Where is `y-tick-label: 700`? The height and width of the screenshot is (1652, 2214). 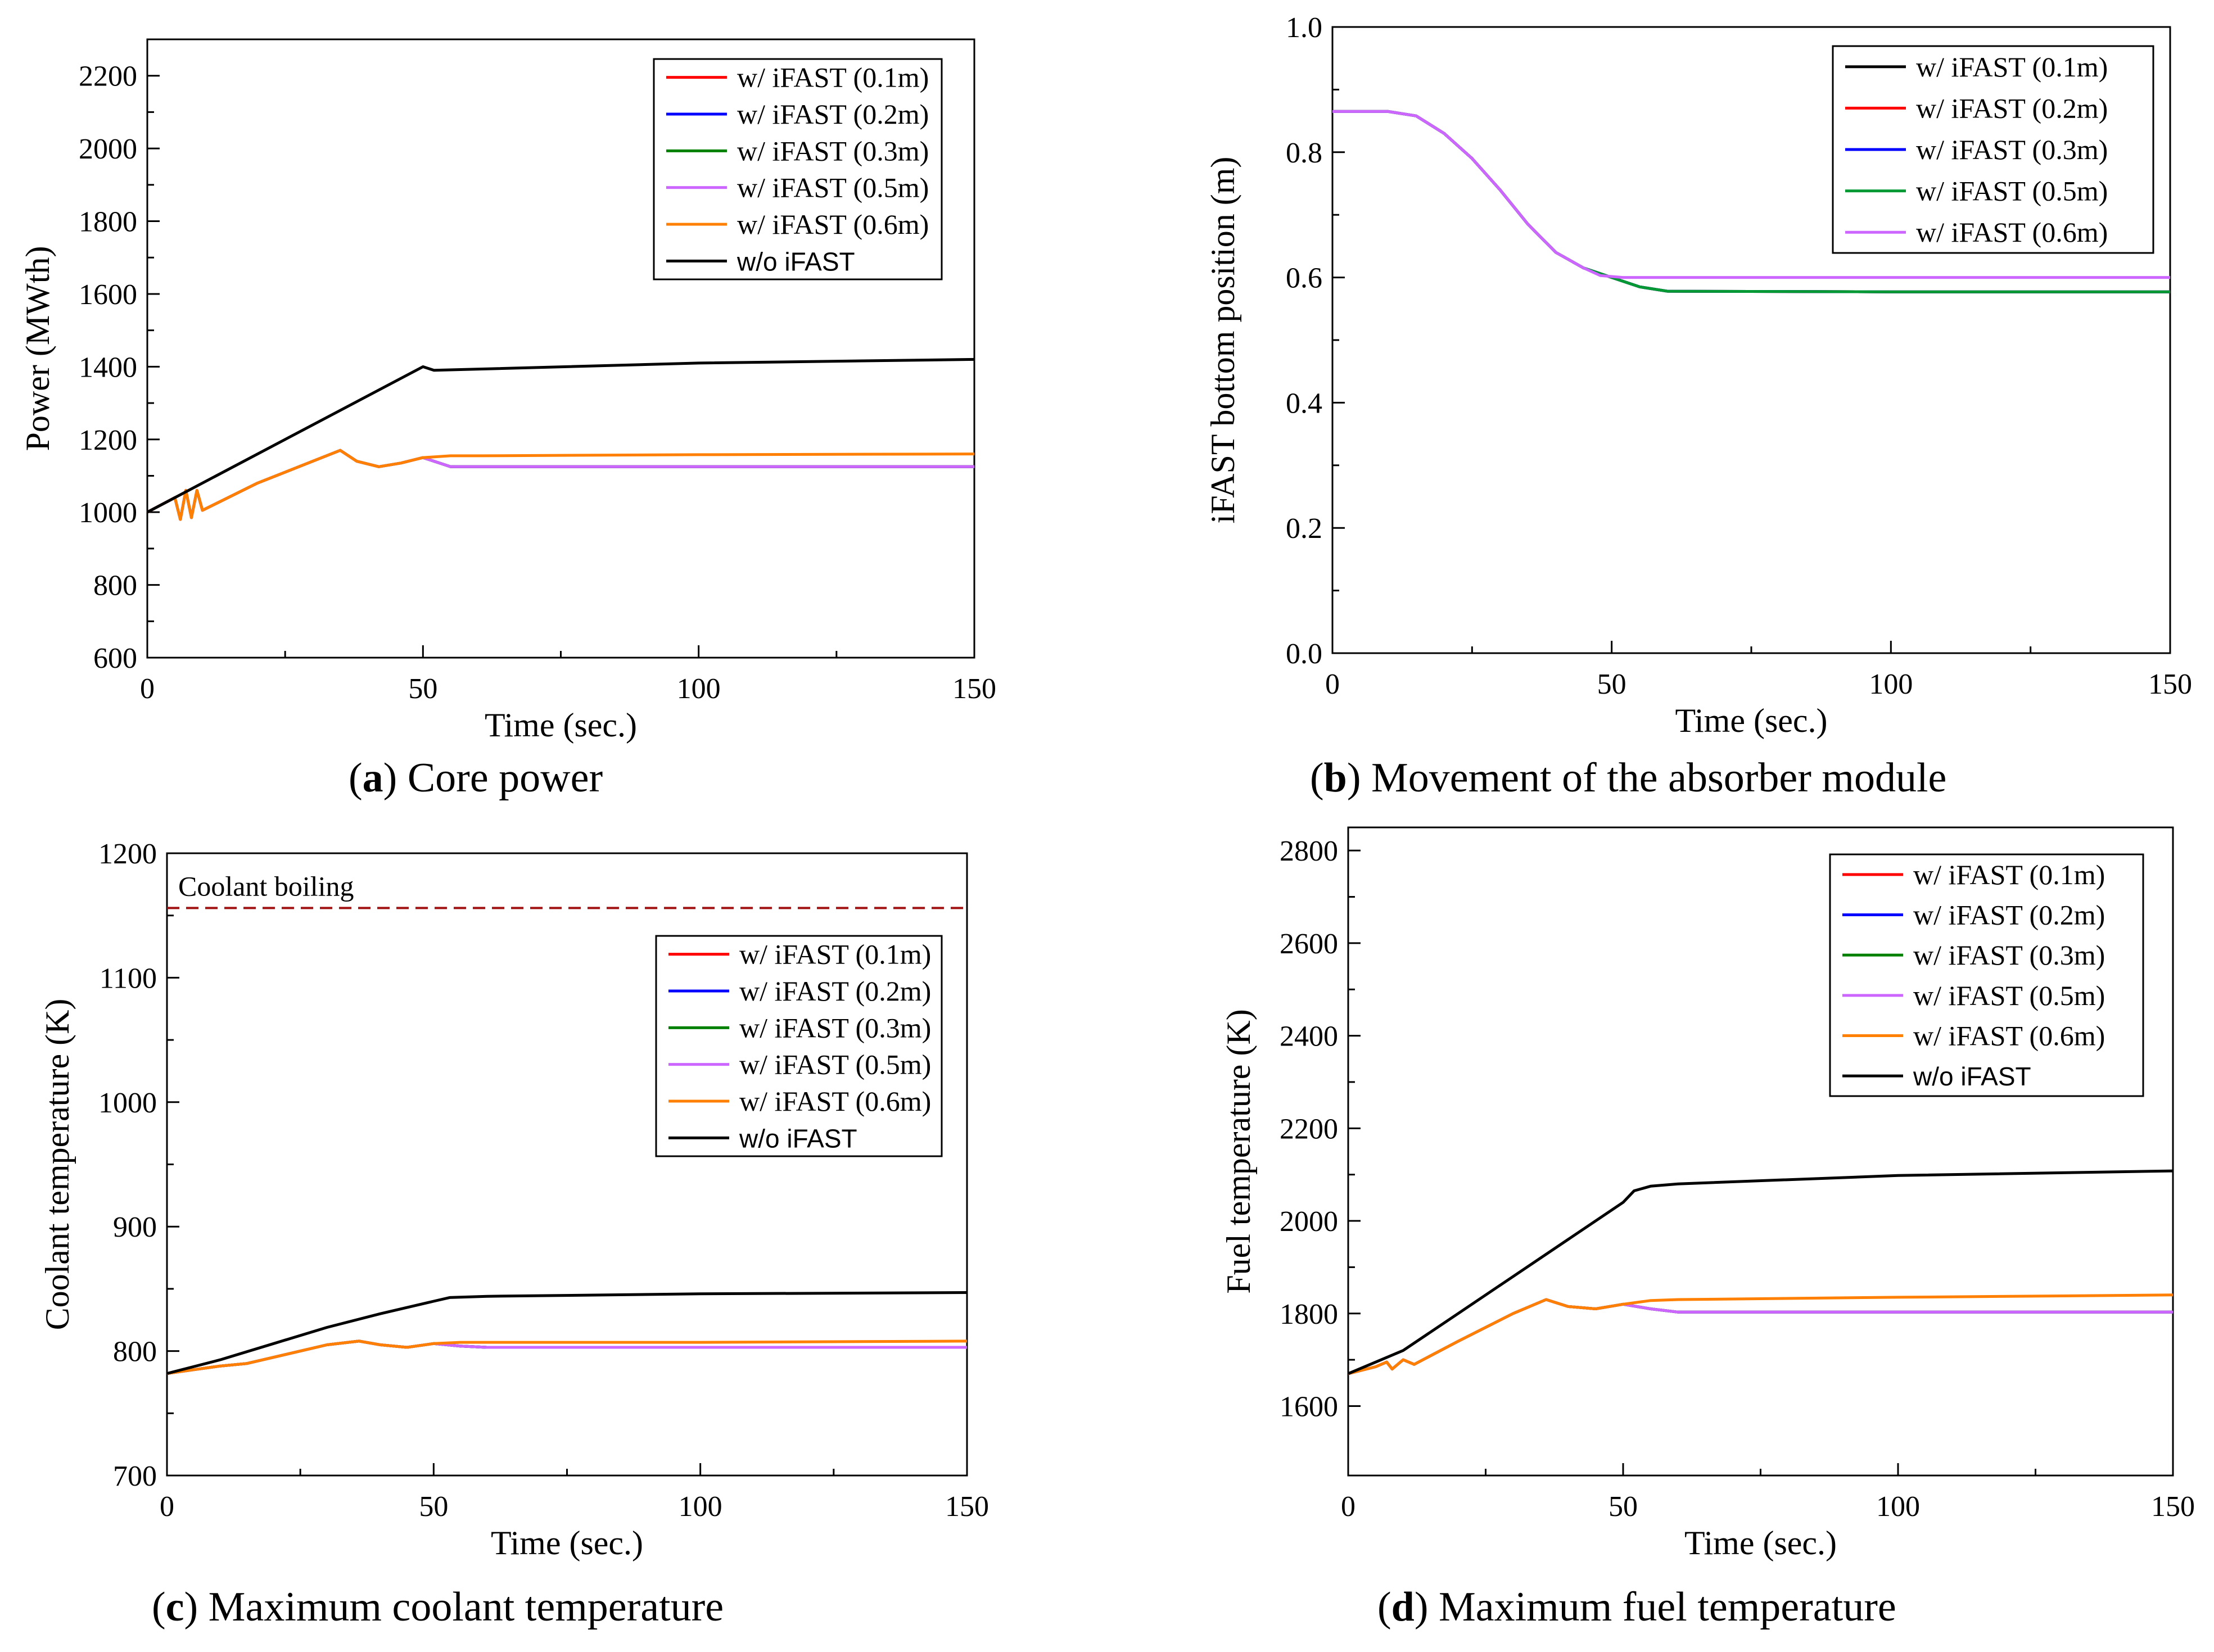
y-tick-label: 700 is located at coordinates (135, 1476).